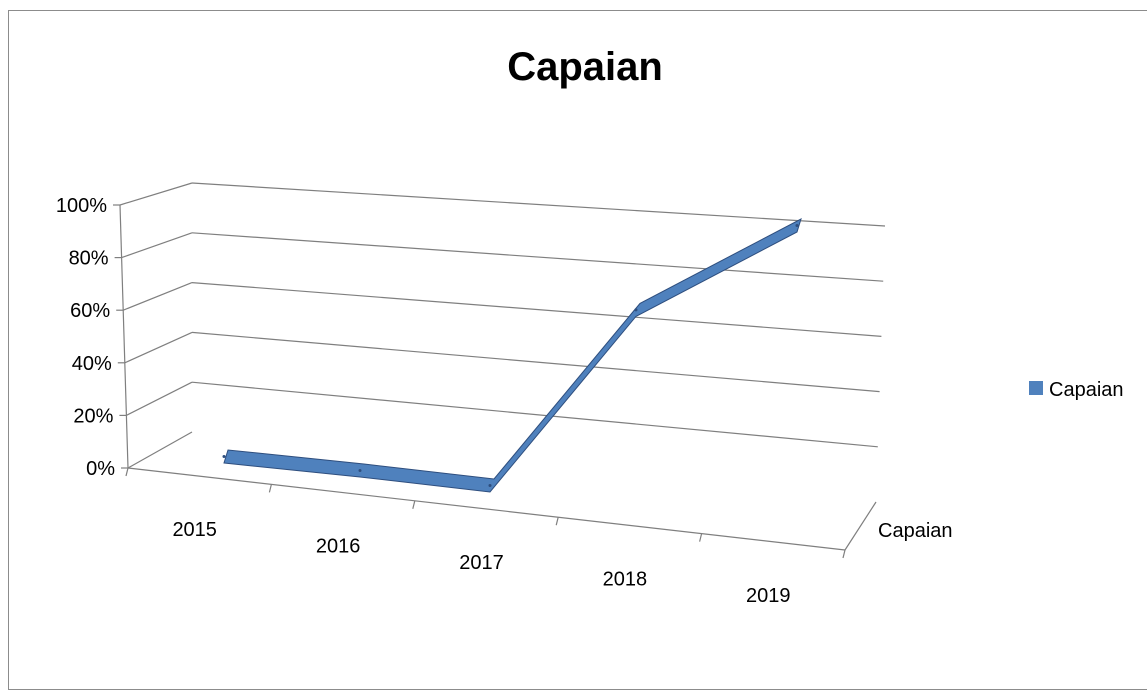 This screenshot has height=690, width=1147. I want to click on depth-axis-label: Capaian, so click(915, 531).